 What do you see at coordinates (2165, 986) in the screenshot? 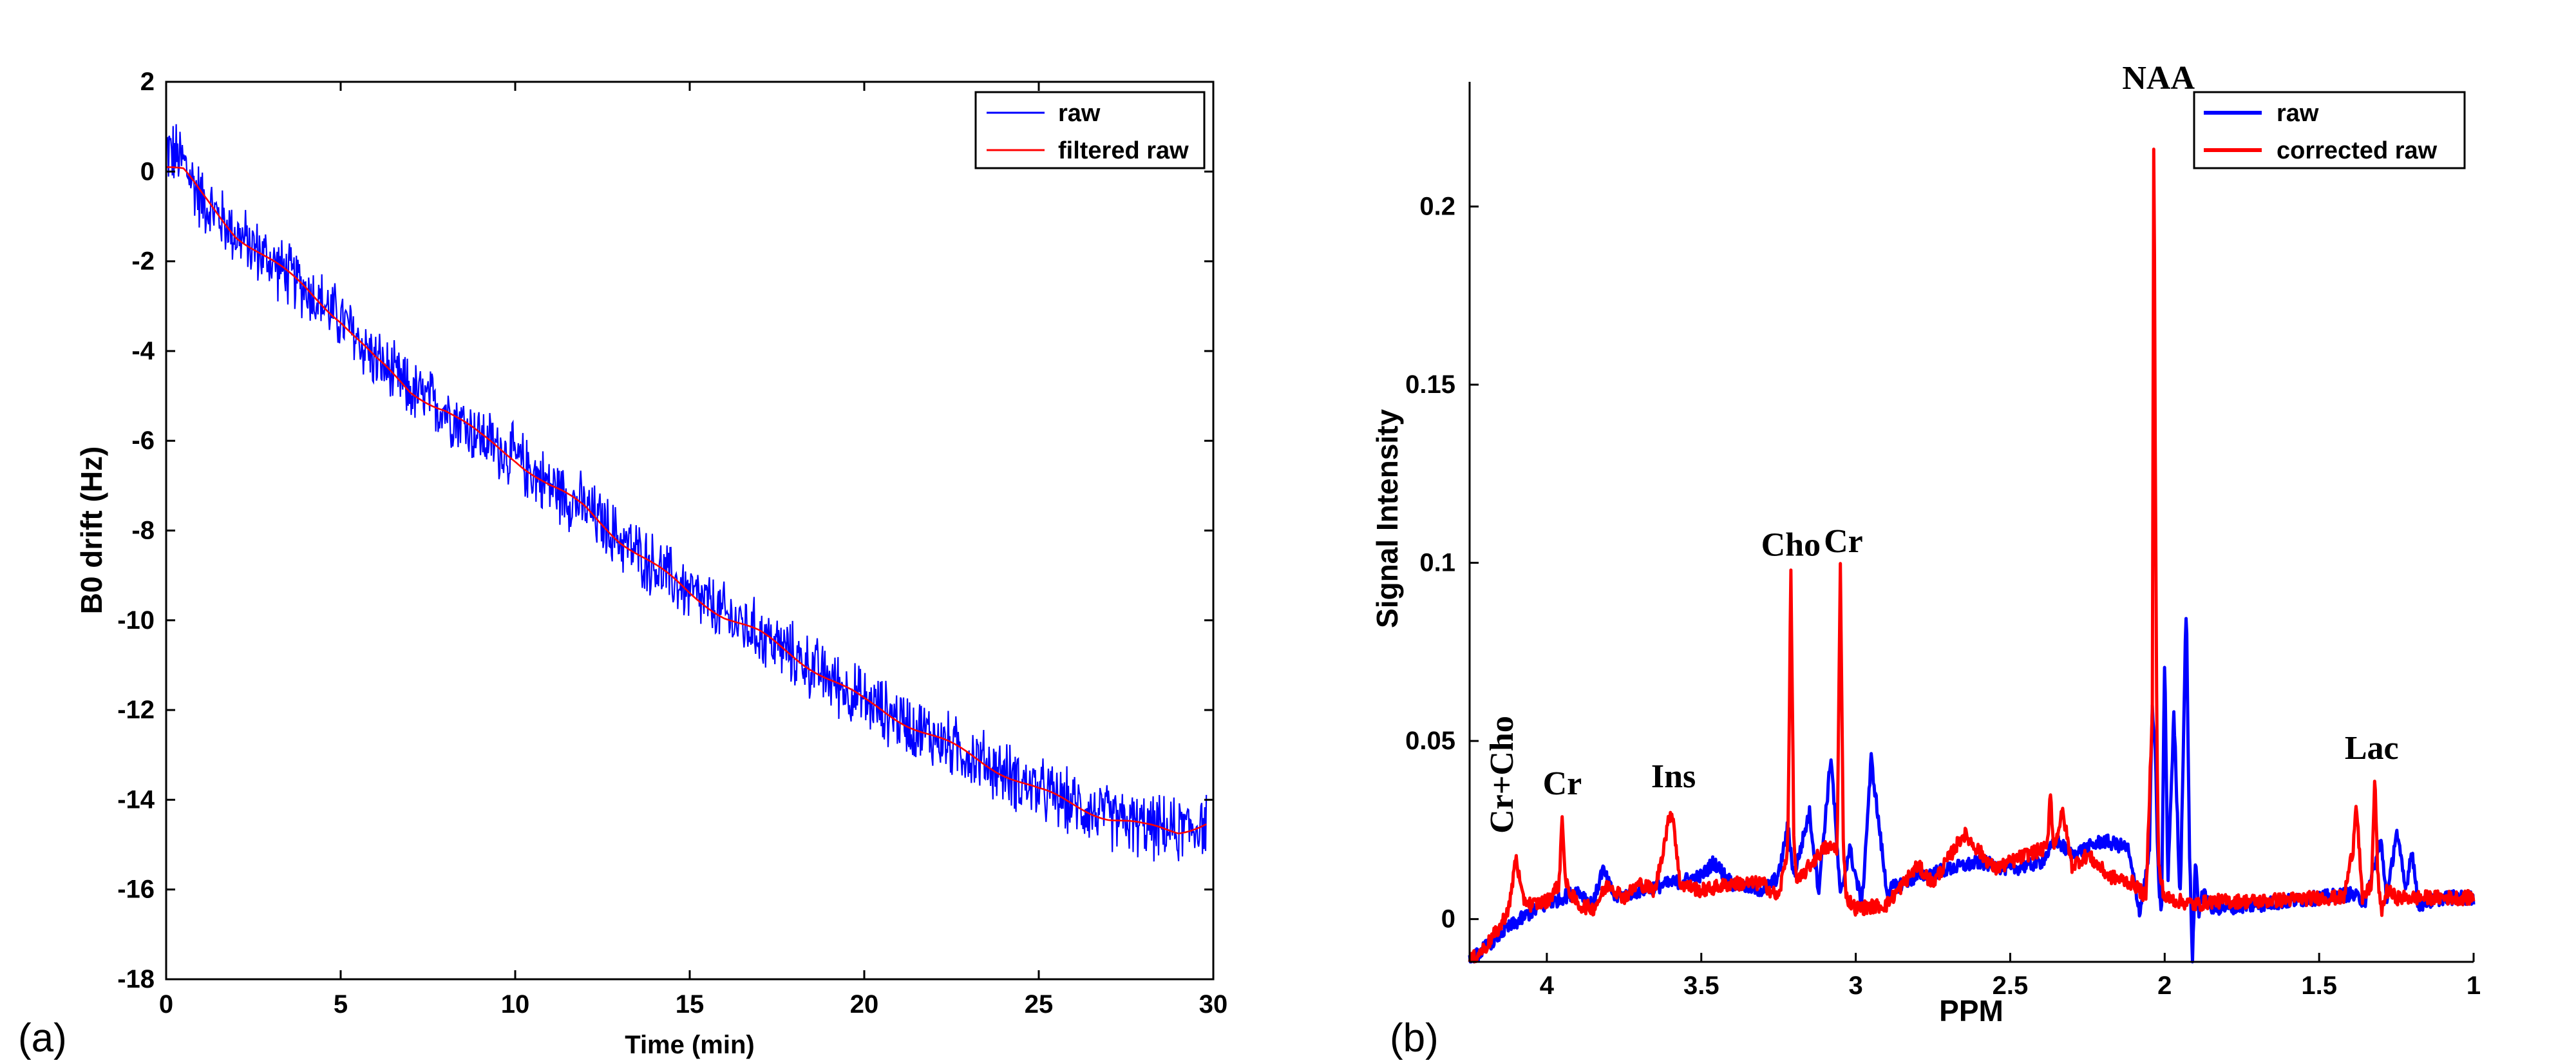
I see `panel-b-x-tick-label: 2` at bounding box center [2165, 986].